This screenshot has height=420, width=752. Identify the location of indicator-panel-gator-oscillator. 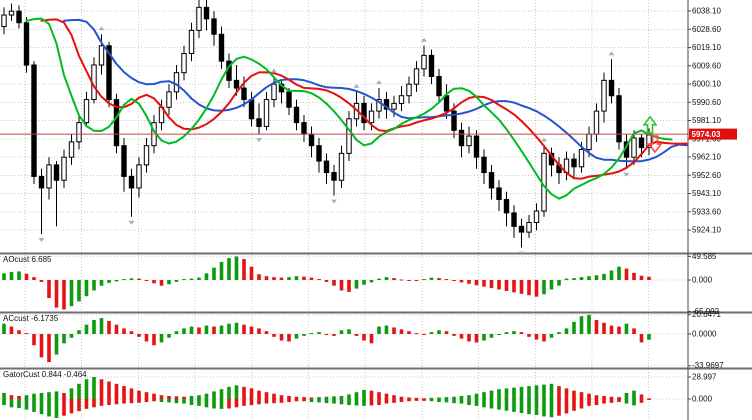
(344, 397).